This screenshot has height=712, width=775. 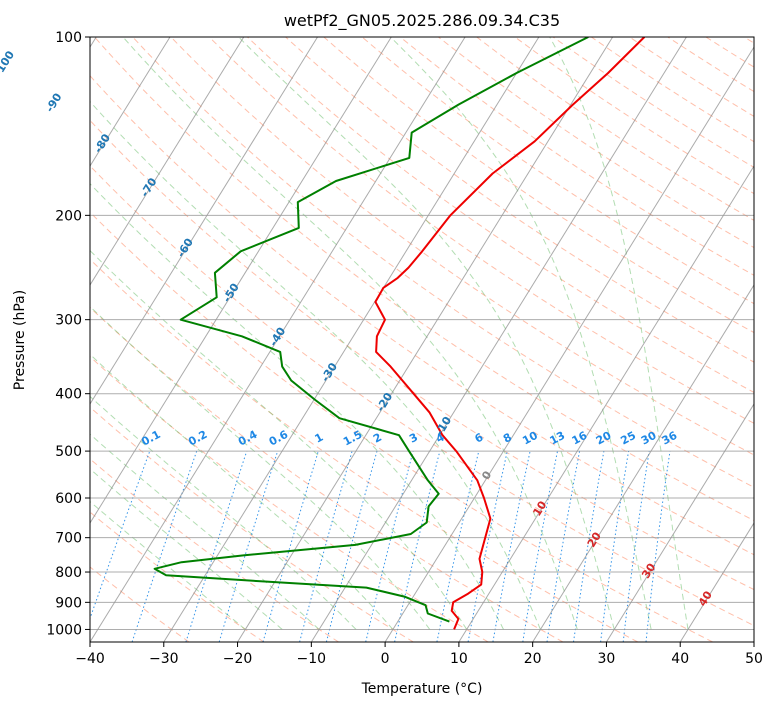 I want to click on y-tick-label: 500, so click(x=68, y=452).